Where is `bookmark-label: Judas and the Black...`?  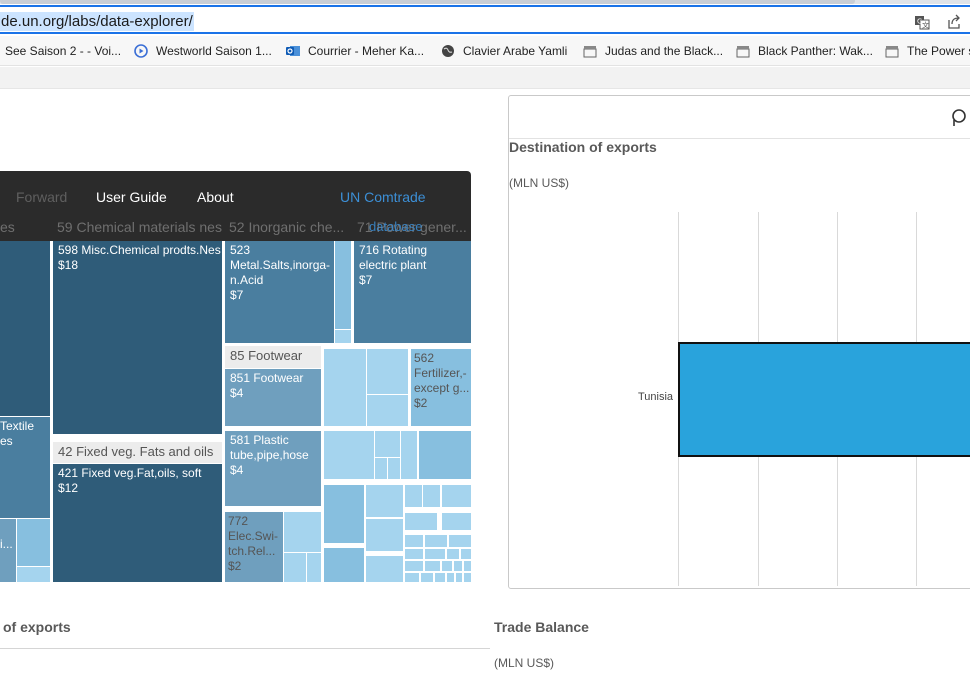
bookmark-label: Judas and the Black... is located at coordinates (664, 51).